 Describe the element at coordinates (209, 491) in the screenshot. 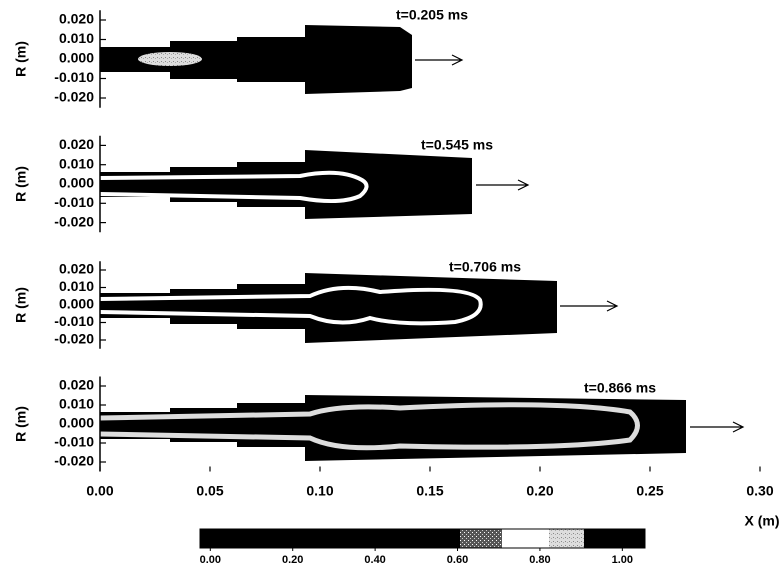

I see `x-tick-label: 0.05` at that location.